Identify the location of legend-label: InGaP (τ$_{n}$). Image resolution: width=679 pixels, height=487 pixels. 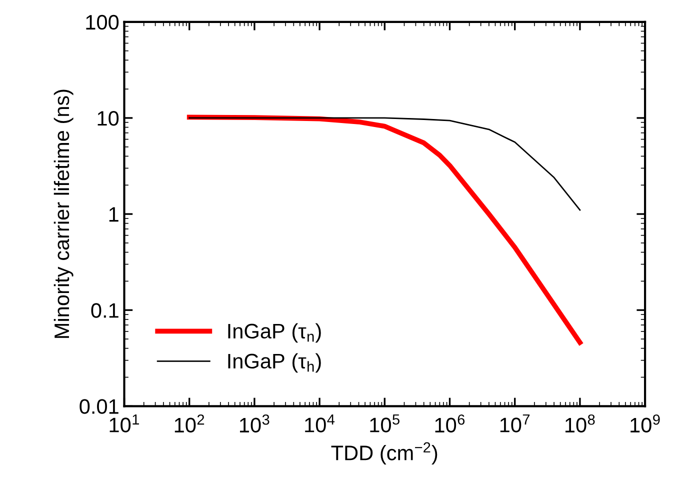
(274, 333).